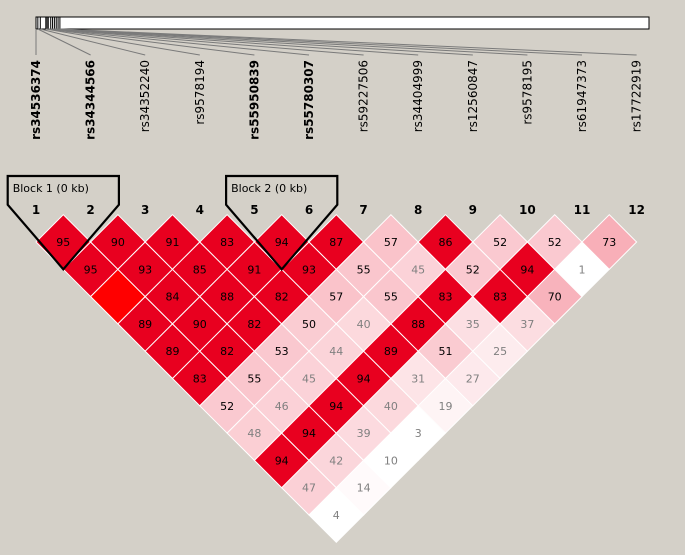 The image size is (685, 555). Describe the element at coordinates (36, 210) in the screenshot. I see `snp-index-1: 1` at that location.